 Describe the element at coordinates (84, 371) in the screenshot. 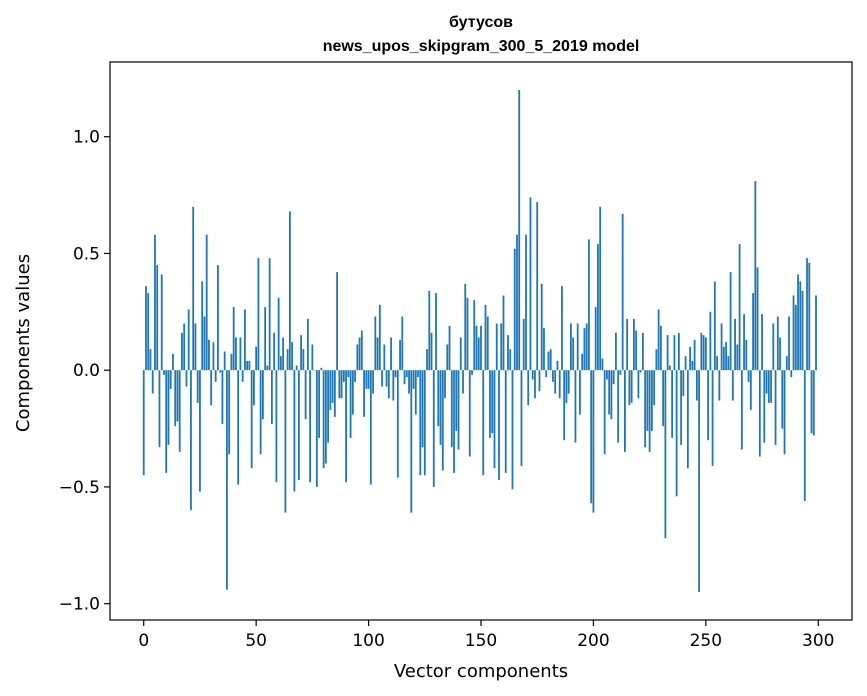

I see `y-axis-ticks: −1.0 −0.5 0.0 0.5 1.0` at that location.